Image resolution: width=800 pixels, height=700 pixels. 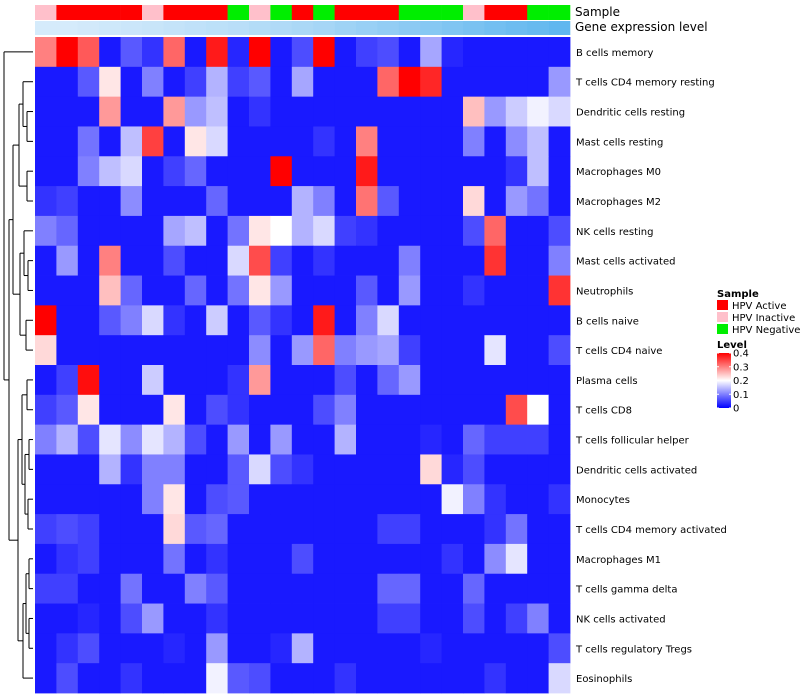 I want to click on row-label: T cells regulatory Tregs, so click(x=633, y=649).